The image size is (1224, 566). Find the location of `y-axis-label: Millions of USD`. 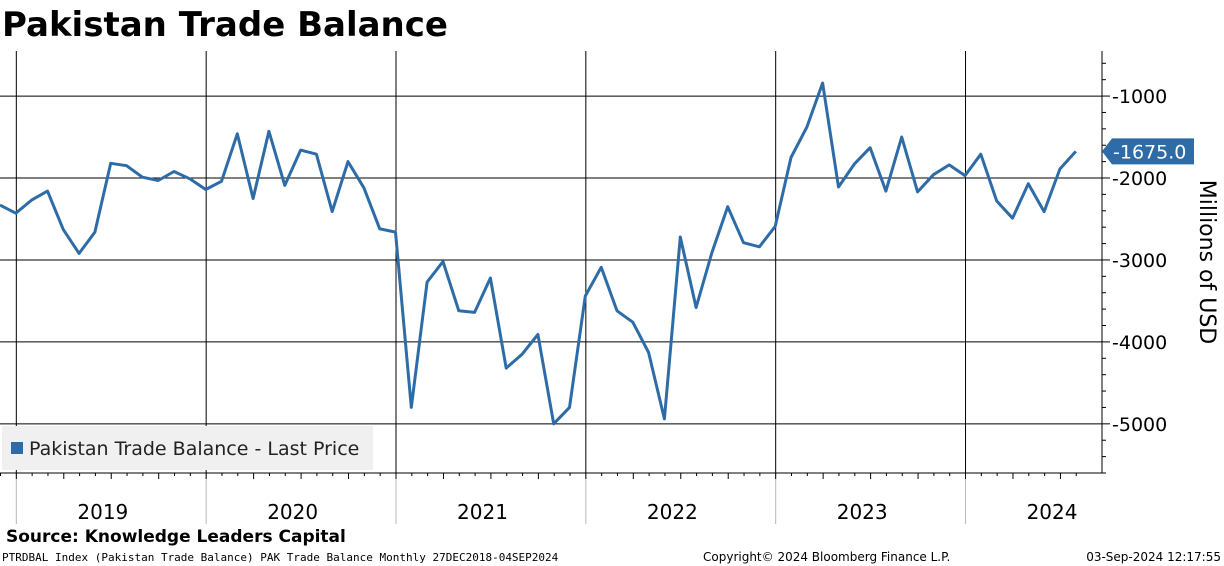

y-axis-label: Millions of USD is located at coordinates (1206, 262).